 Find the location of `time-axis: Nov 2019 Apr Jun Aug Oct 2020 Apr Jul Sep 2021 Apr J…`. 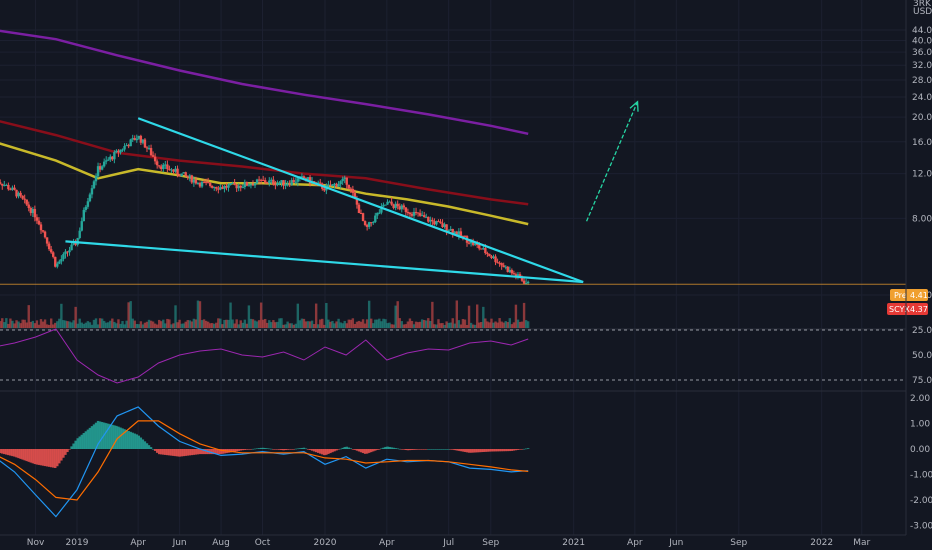

time-axis: Nov 2019 Apr Jun Aug Oct 2020 Apr Jul Sep 2021 Apr J… is located at coordinates (453, 541).